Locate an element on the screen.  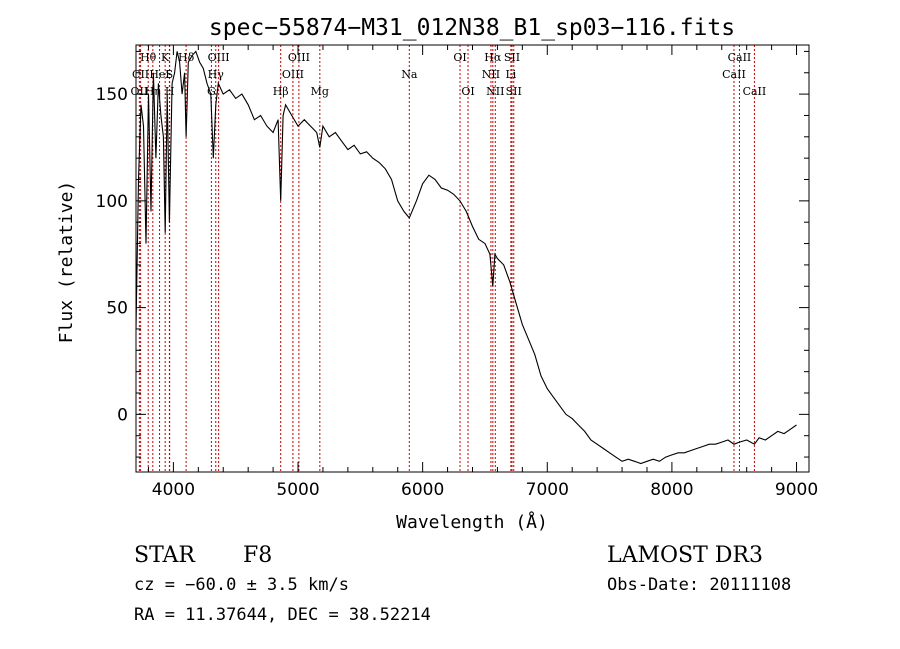
line-label: G is located at coordinates (211, 91).